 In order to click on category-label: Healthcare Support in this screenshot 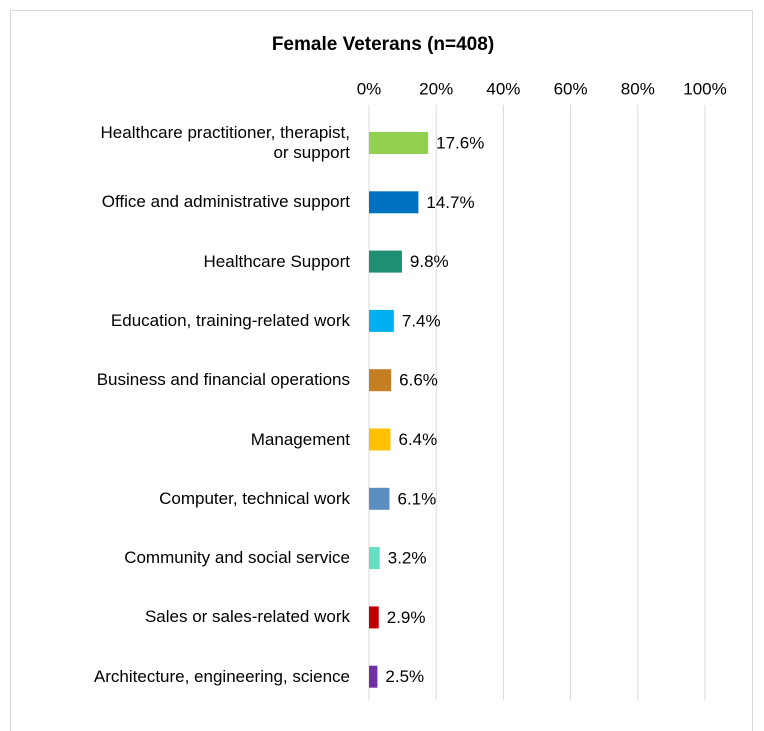, I will do `click(276, 261)`.